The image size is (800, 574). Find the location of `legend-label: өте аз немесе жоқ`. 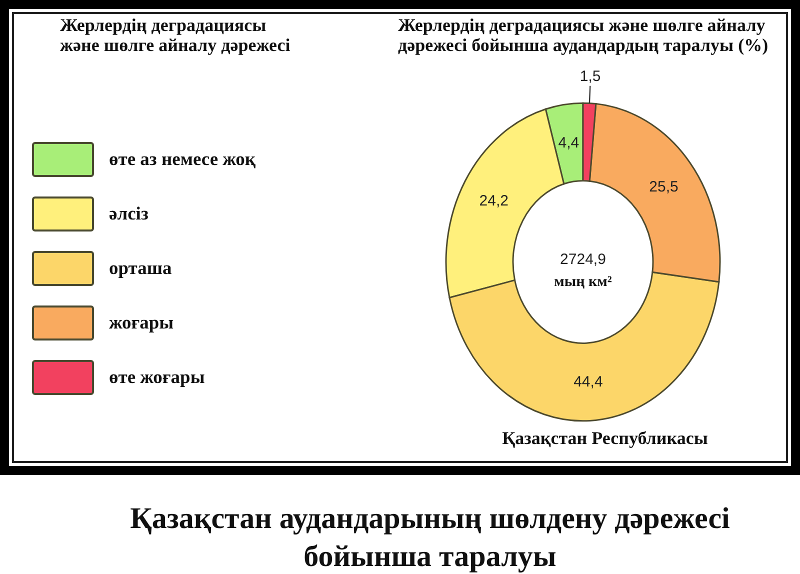

legend-label: өте аз немесе жоқ is located at coordinates (182, 160).